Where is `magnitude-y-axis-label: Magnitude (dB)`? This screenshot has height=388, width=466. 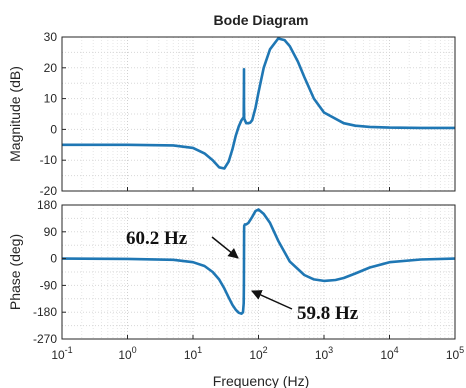 magnitude-y-axis-label: Magnitude (dB) is located at coordinates (15, 114).